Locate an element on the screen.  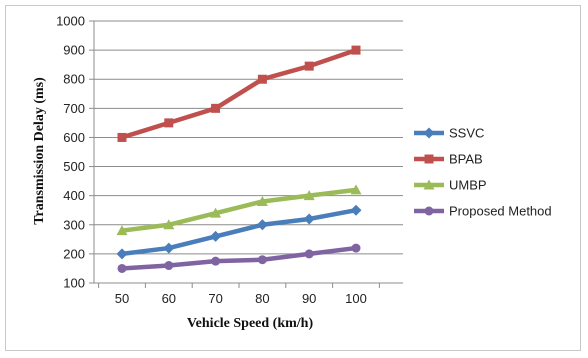
y-tick-label-500: 500 is located at coordinates (74, 166).